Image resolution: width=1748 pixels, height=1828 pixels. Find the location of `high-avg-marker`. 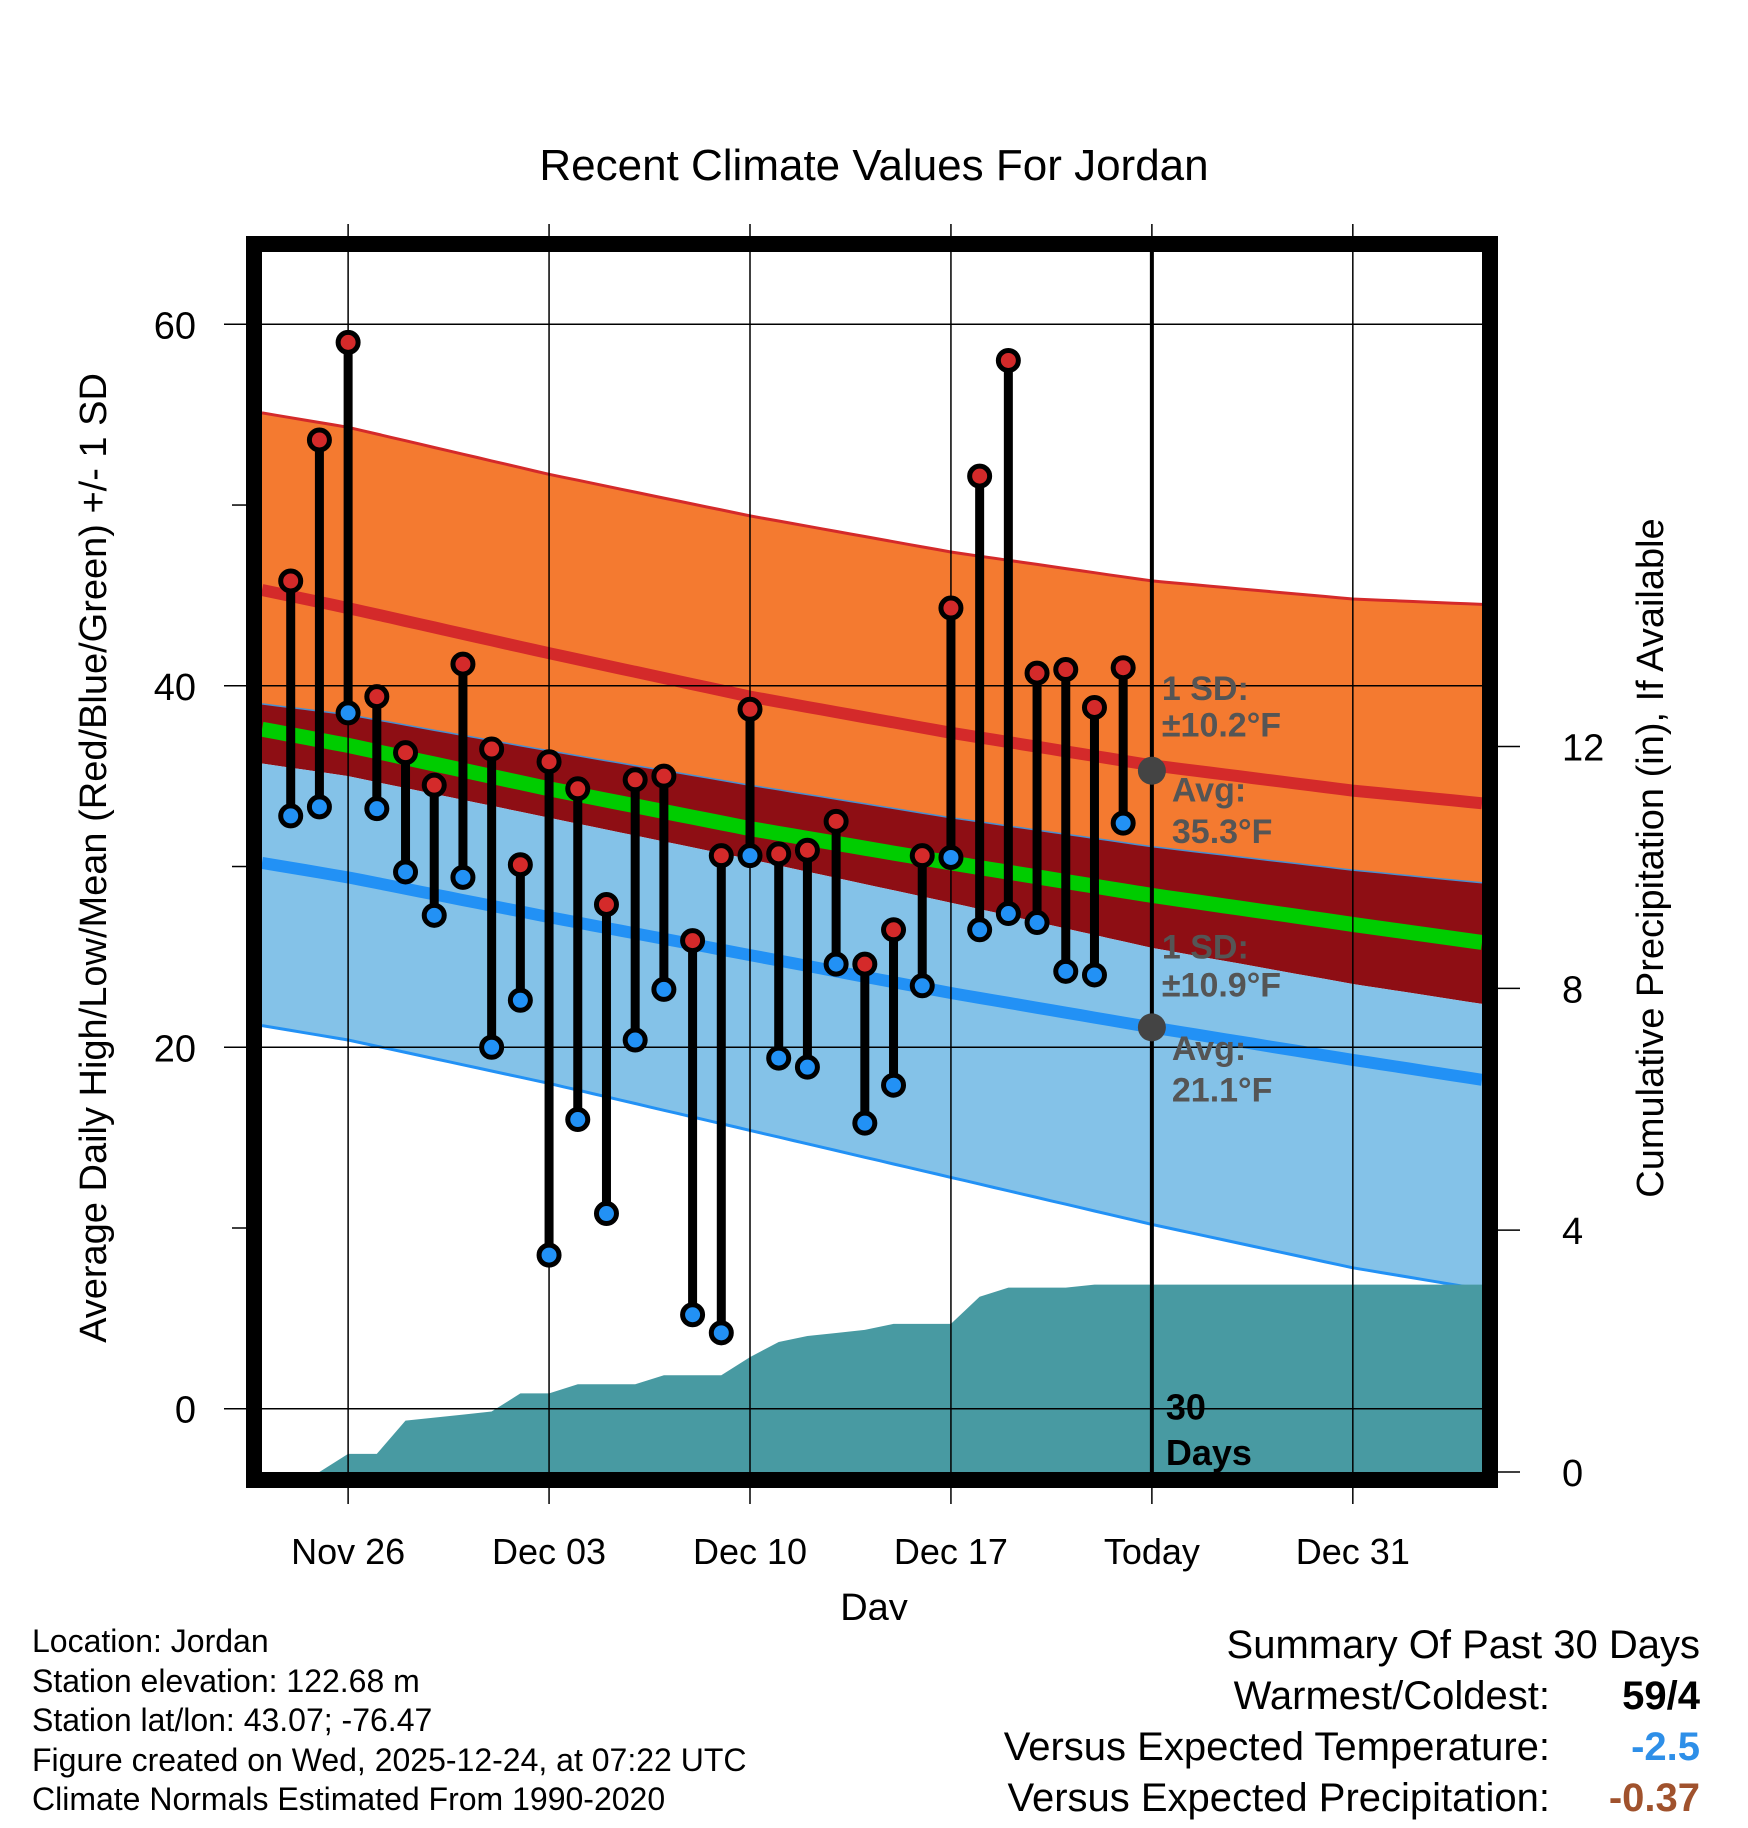

high-avg-marker is located at coordinates (1151, 770).